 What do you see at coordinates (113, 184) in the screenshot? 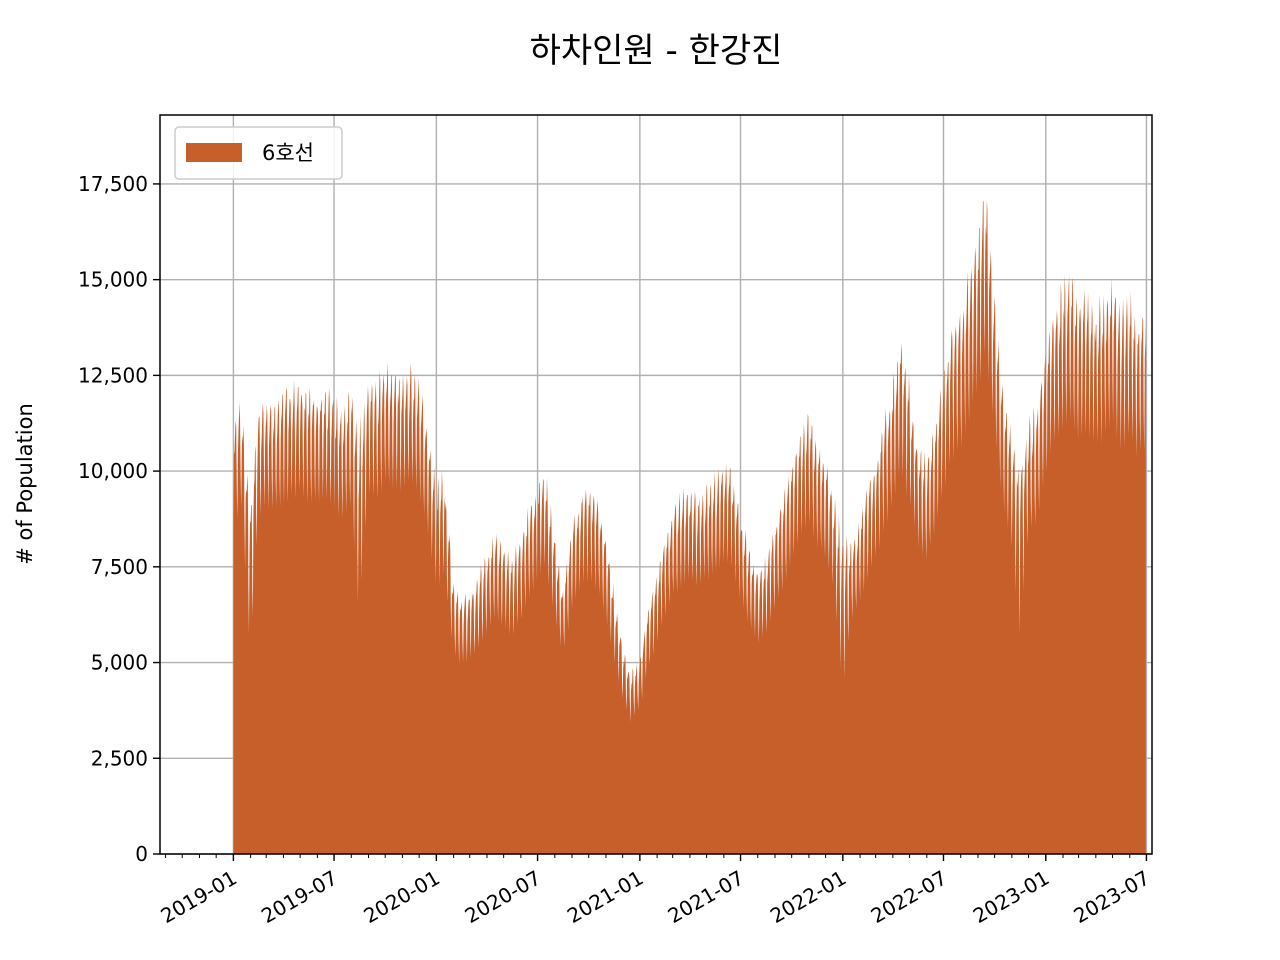
I see `y-tick-label: 17,500` at bounding box center [113, 184].